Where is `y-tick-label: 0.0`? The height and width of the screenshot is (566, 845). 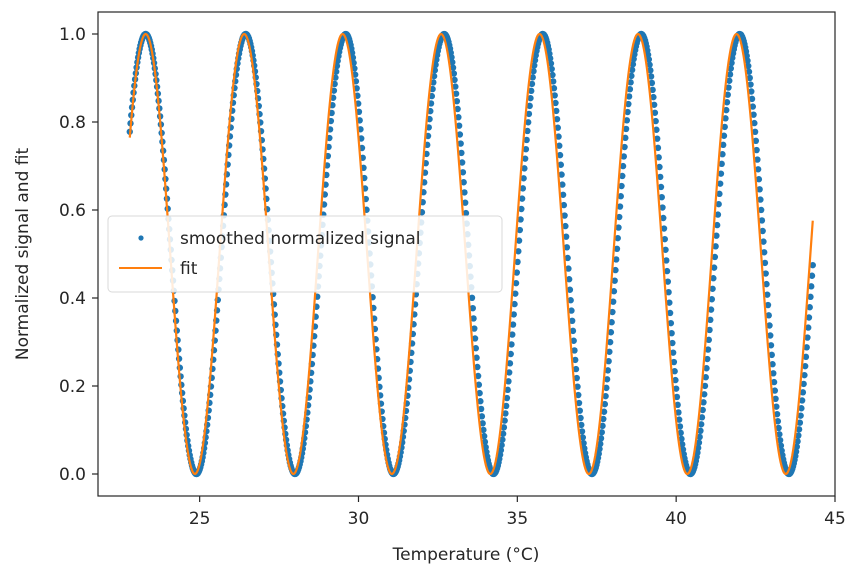
y-tick-label: 0.0 is located at coordinates (72, 475).